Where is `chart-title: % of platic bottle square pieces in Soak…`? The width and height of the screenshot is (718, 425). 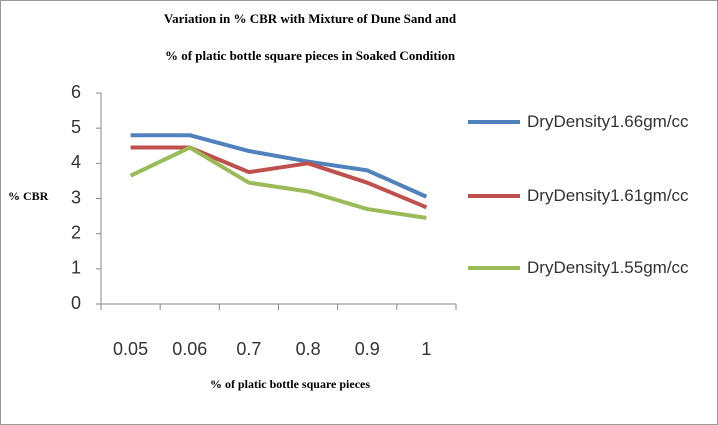
chart-title: % of platic bottle square pieces in Soak… is located at coordinates (310, 55).